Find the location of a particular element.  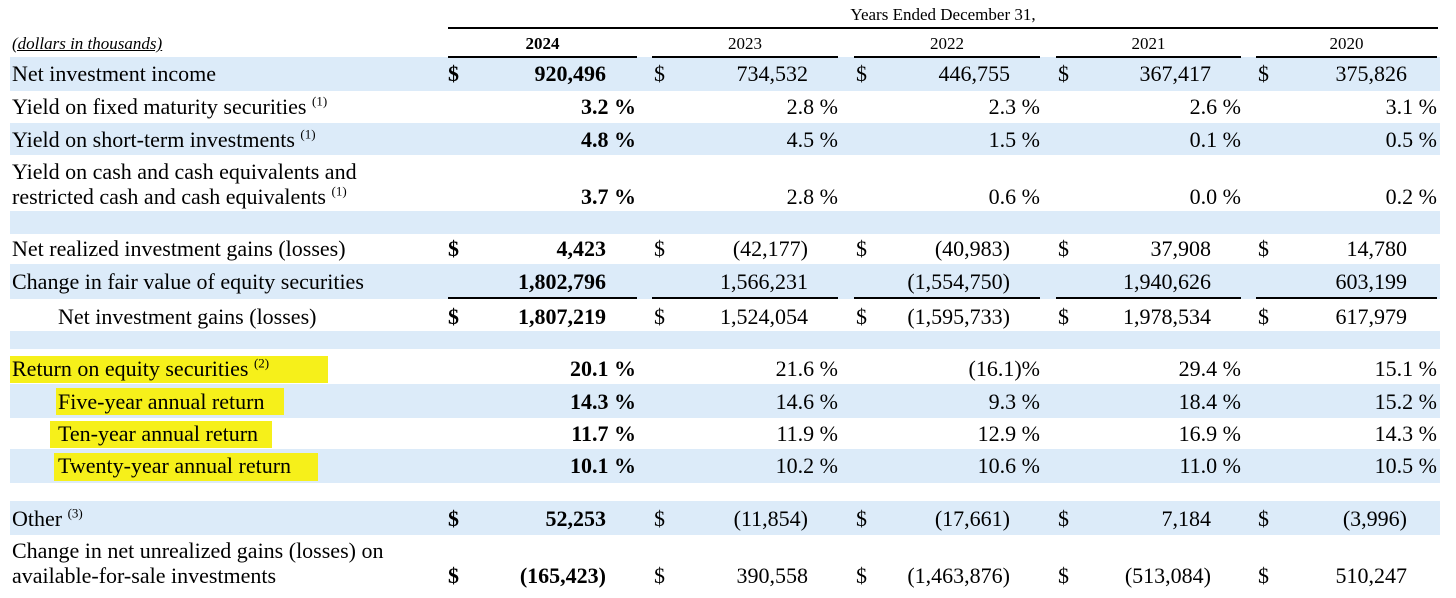

cell-2021: 367,417 is located at coordinates (1175, 73).